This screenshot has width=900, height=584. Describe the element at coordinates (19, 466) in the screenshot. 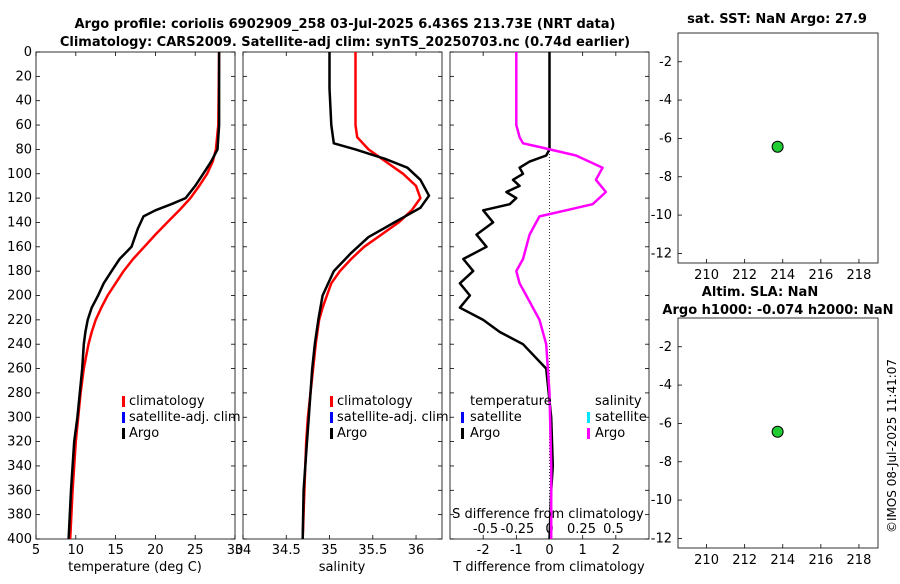

I see `ytick-label: 340` at that location.